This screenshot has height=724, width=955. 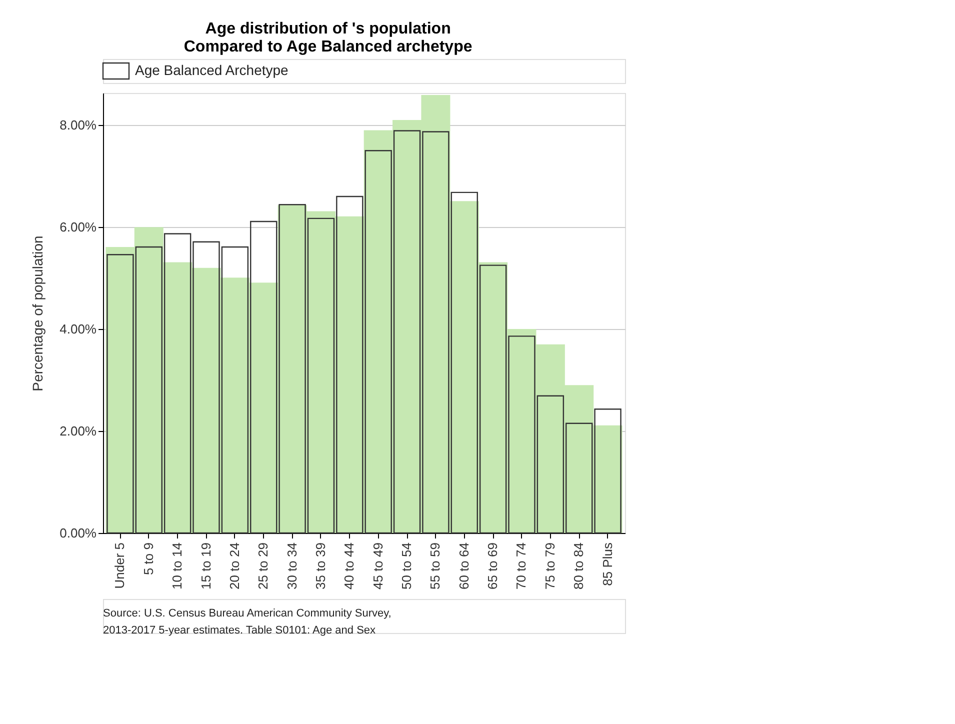 I want to click on x-tick-label: 55 to 59, so click(x=435, y=566).